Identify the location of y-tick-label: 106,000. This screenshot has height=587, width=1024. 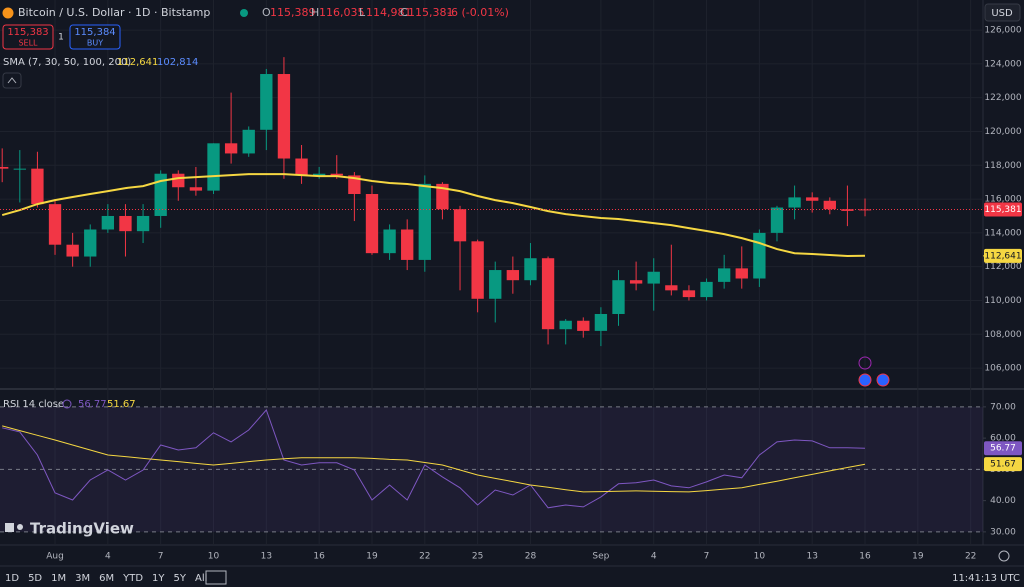
(1002, 369).